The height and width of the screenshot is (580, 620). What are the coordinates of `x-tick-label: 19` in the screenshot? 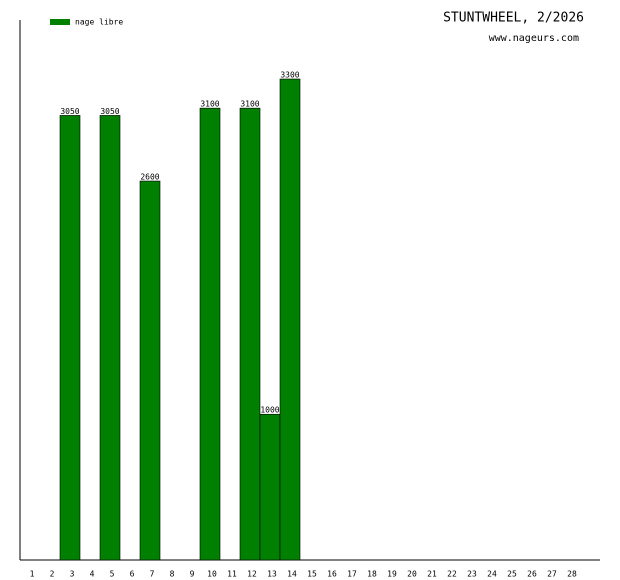 It's located at (392, 574).